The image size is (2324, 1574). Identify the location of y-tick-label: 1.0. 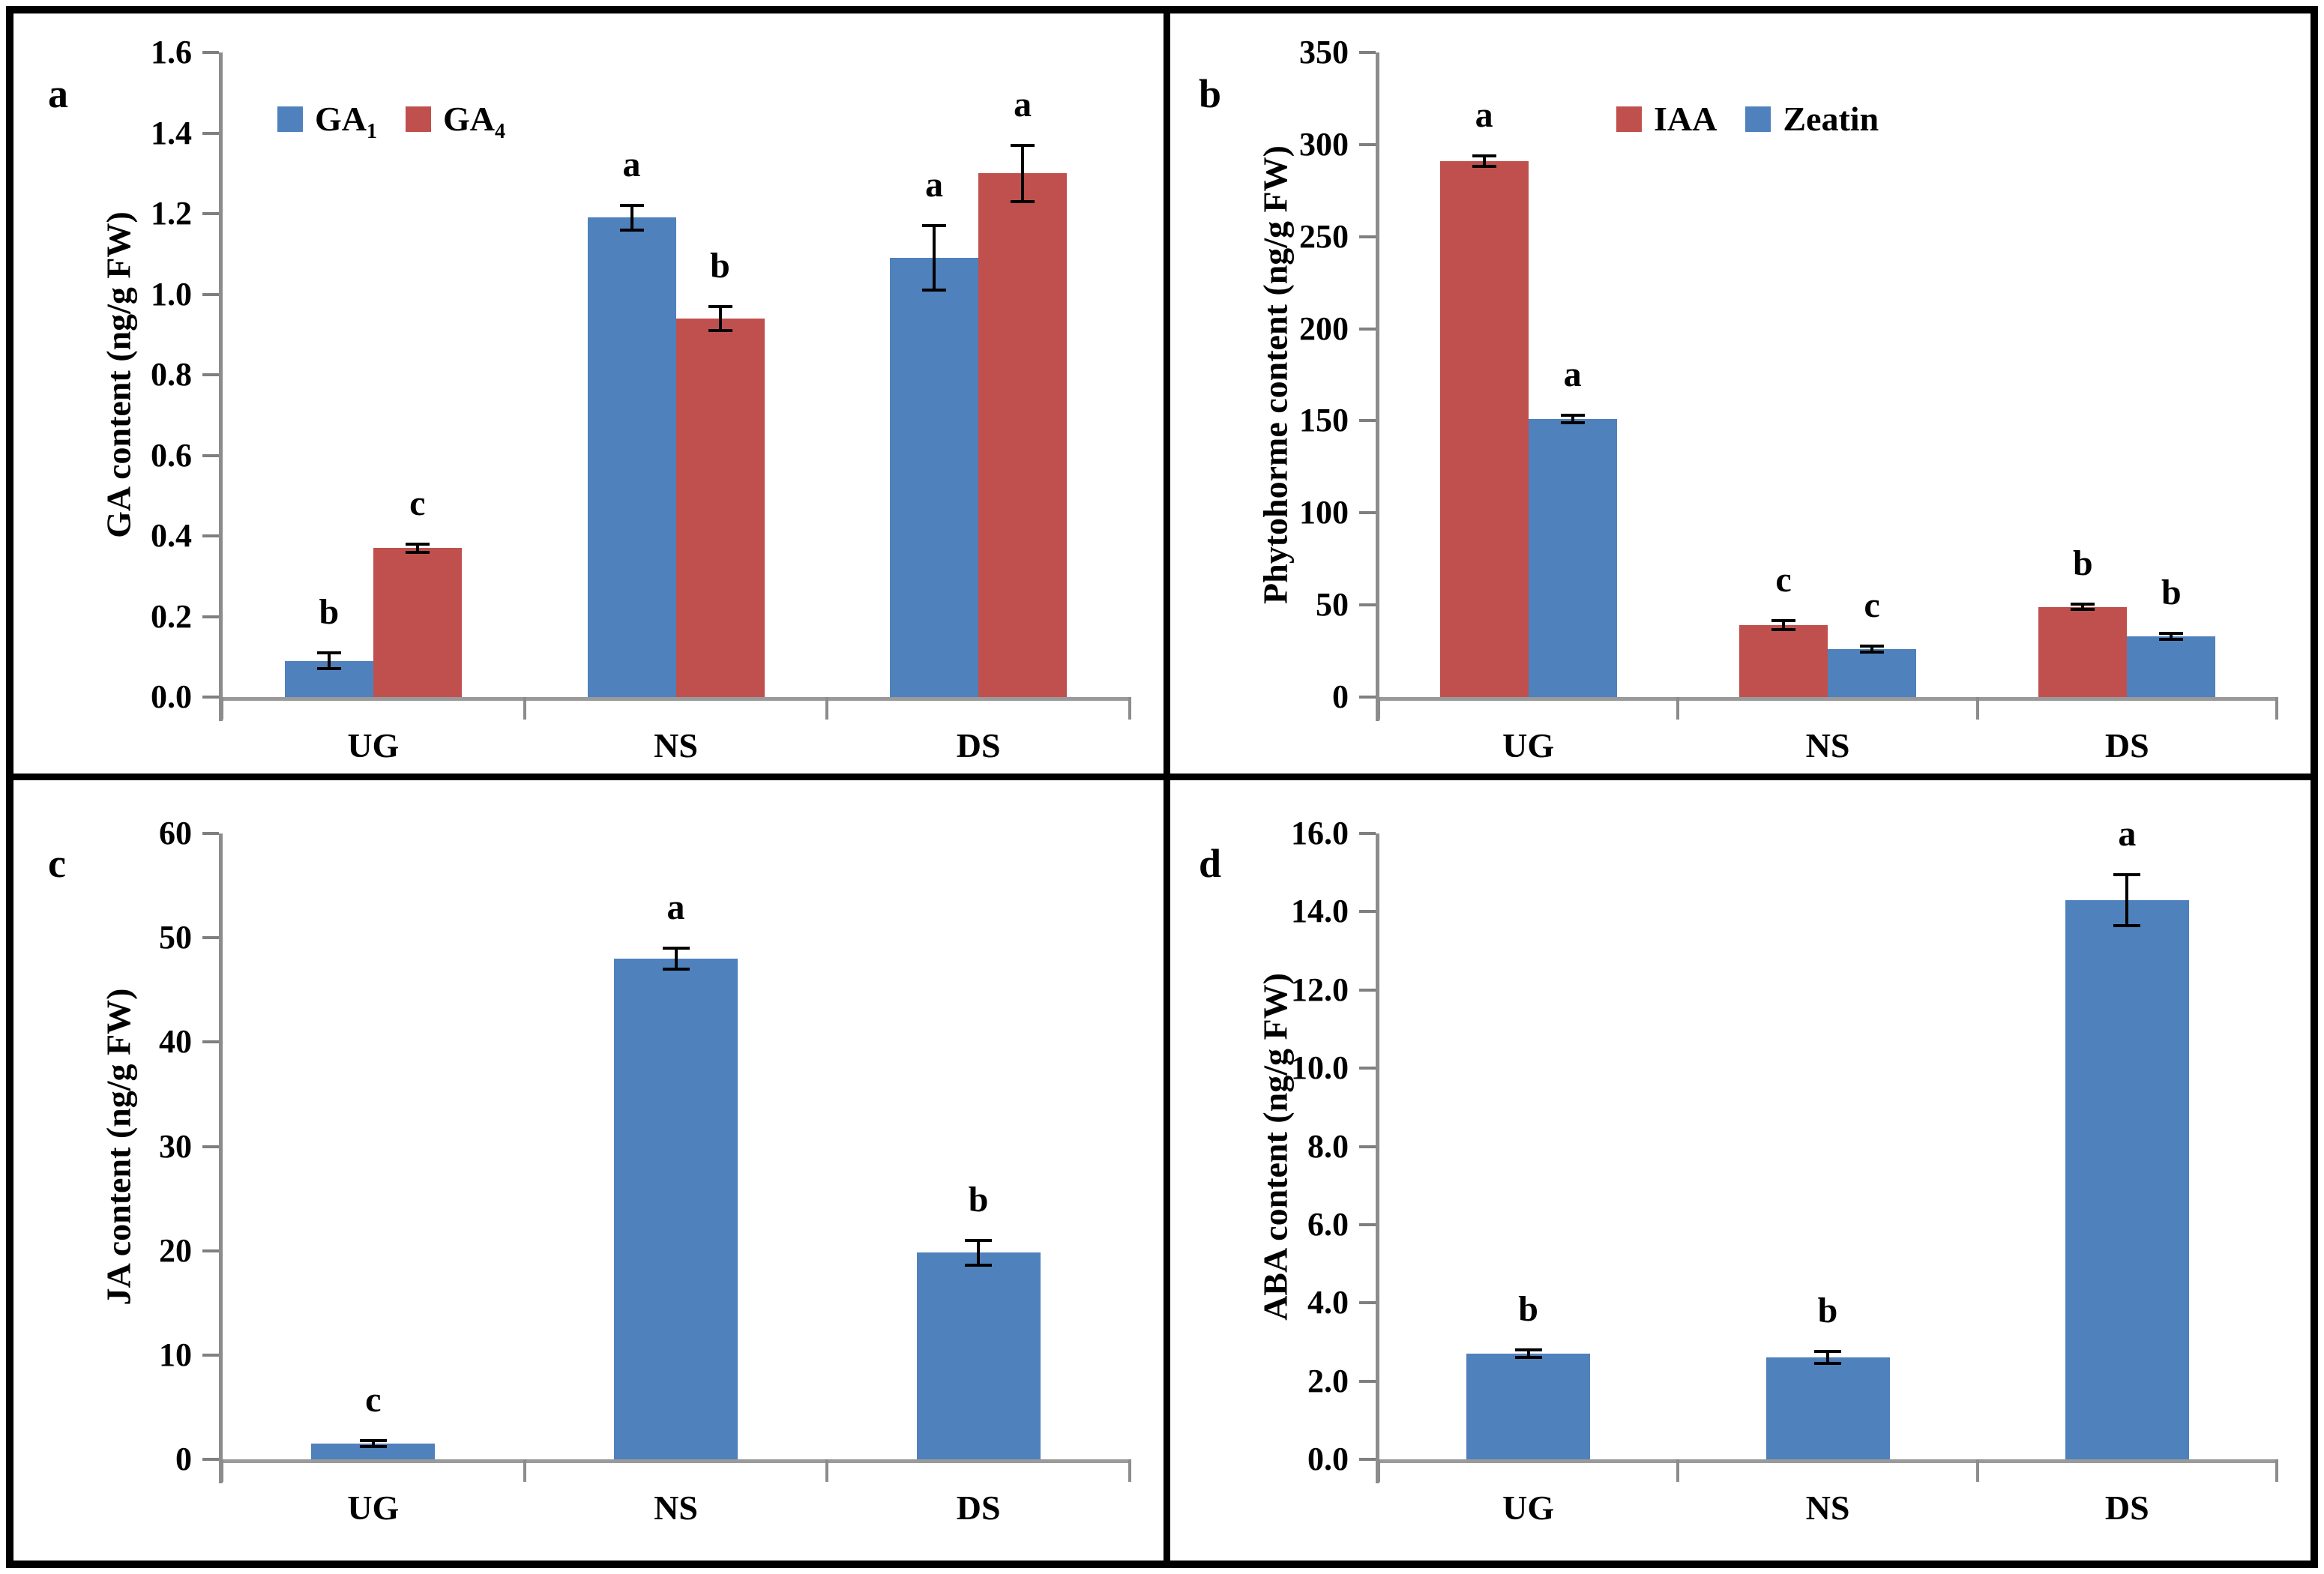
(171, 294).